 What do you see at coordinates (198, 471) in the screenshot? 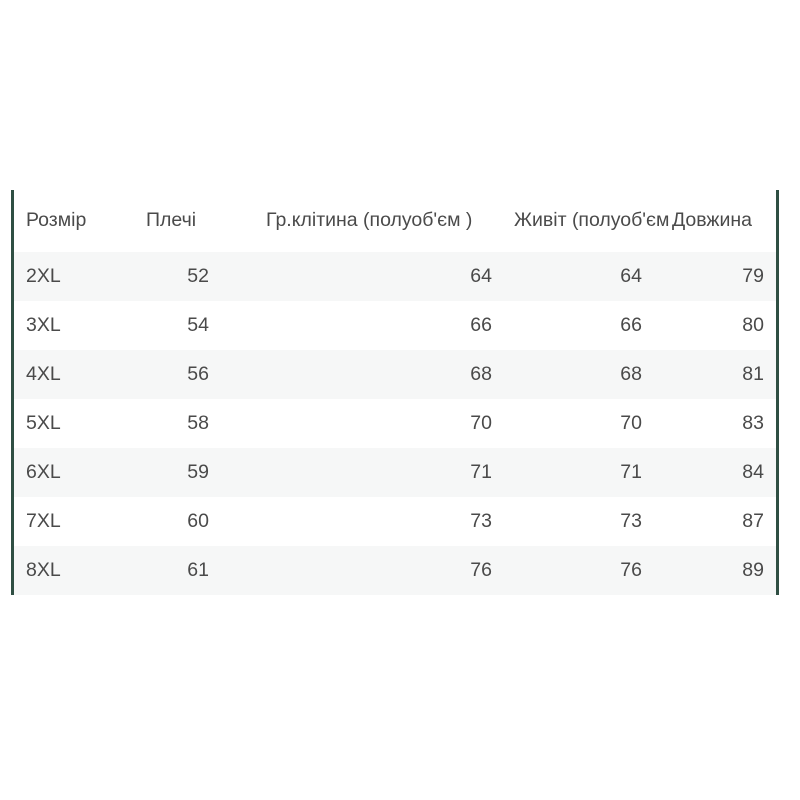
I see `cell-shoulders: 59` at bounding box center [198, 471].